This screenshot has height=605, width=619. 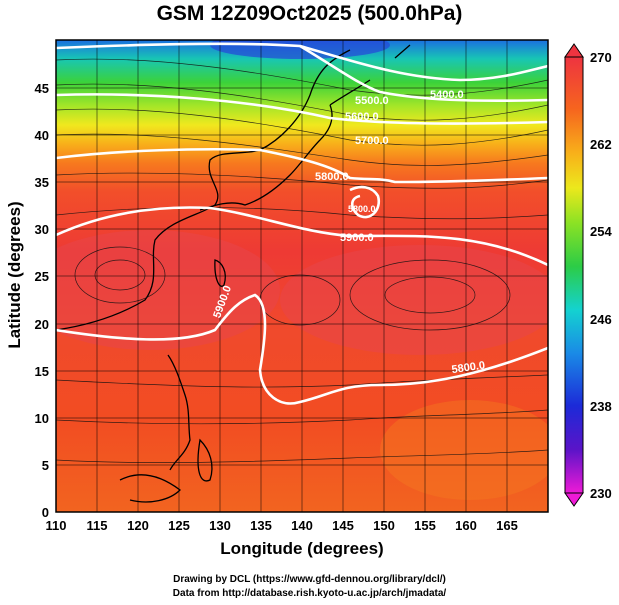 I want to click on y-tick-label: 35, so click(x=42, y=182).